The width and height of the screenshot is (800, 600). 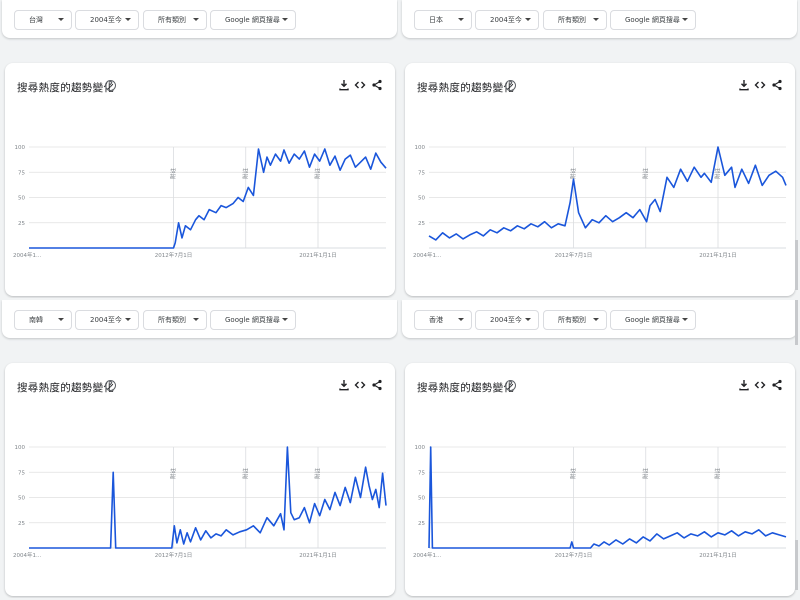 I want to click on region-select: 香港, so click(x=443, y=320).